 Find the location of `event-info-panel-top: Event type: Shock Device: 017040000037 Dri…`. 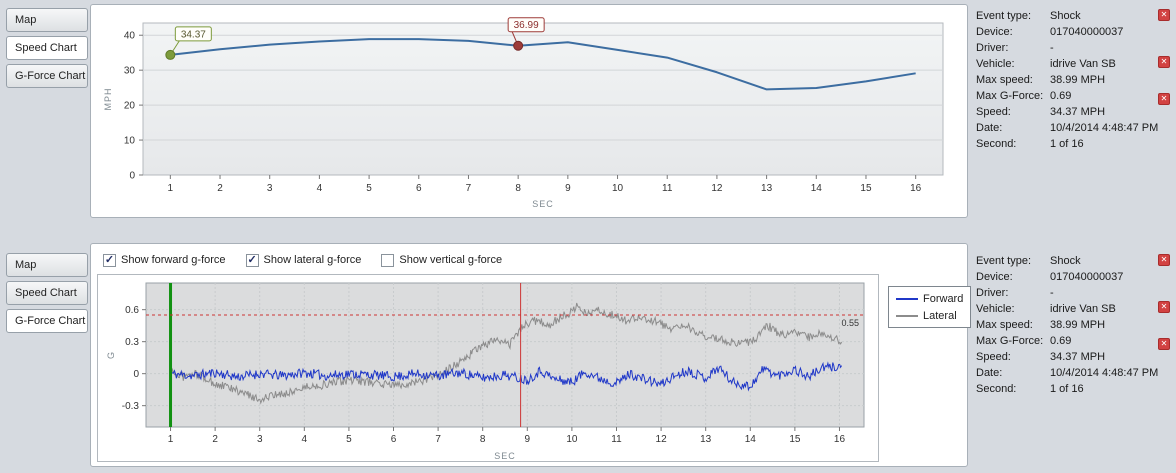

event-info-panel-top: Event type: Shock Device: 017040000037 Dri… is located at coordinates (1075, 83).